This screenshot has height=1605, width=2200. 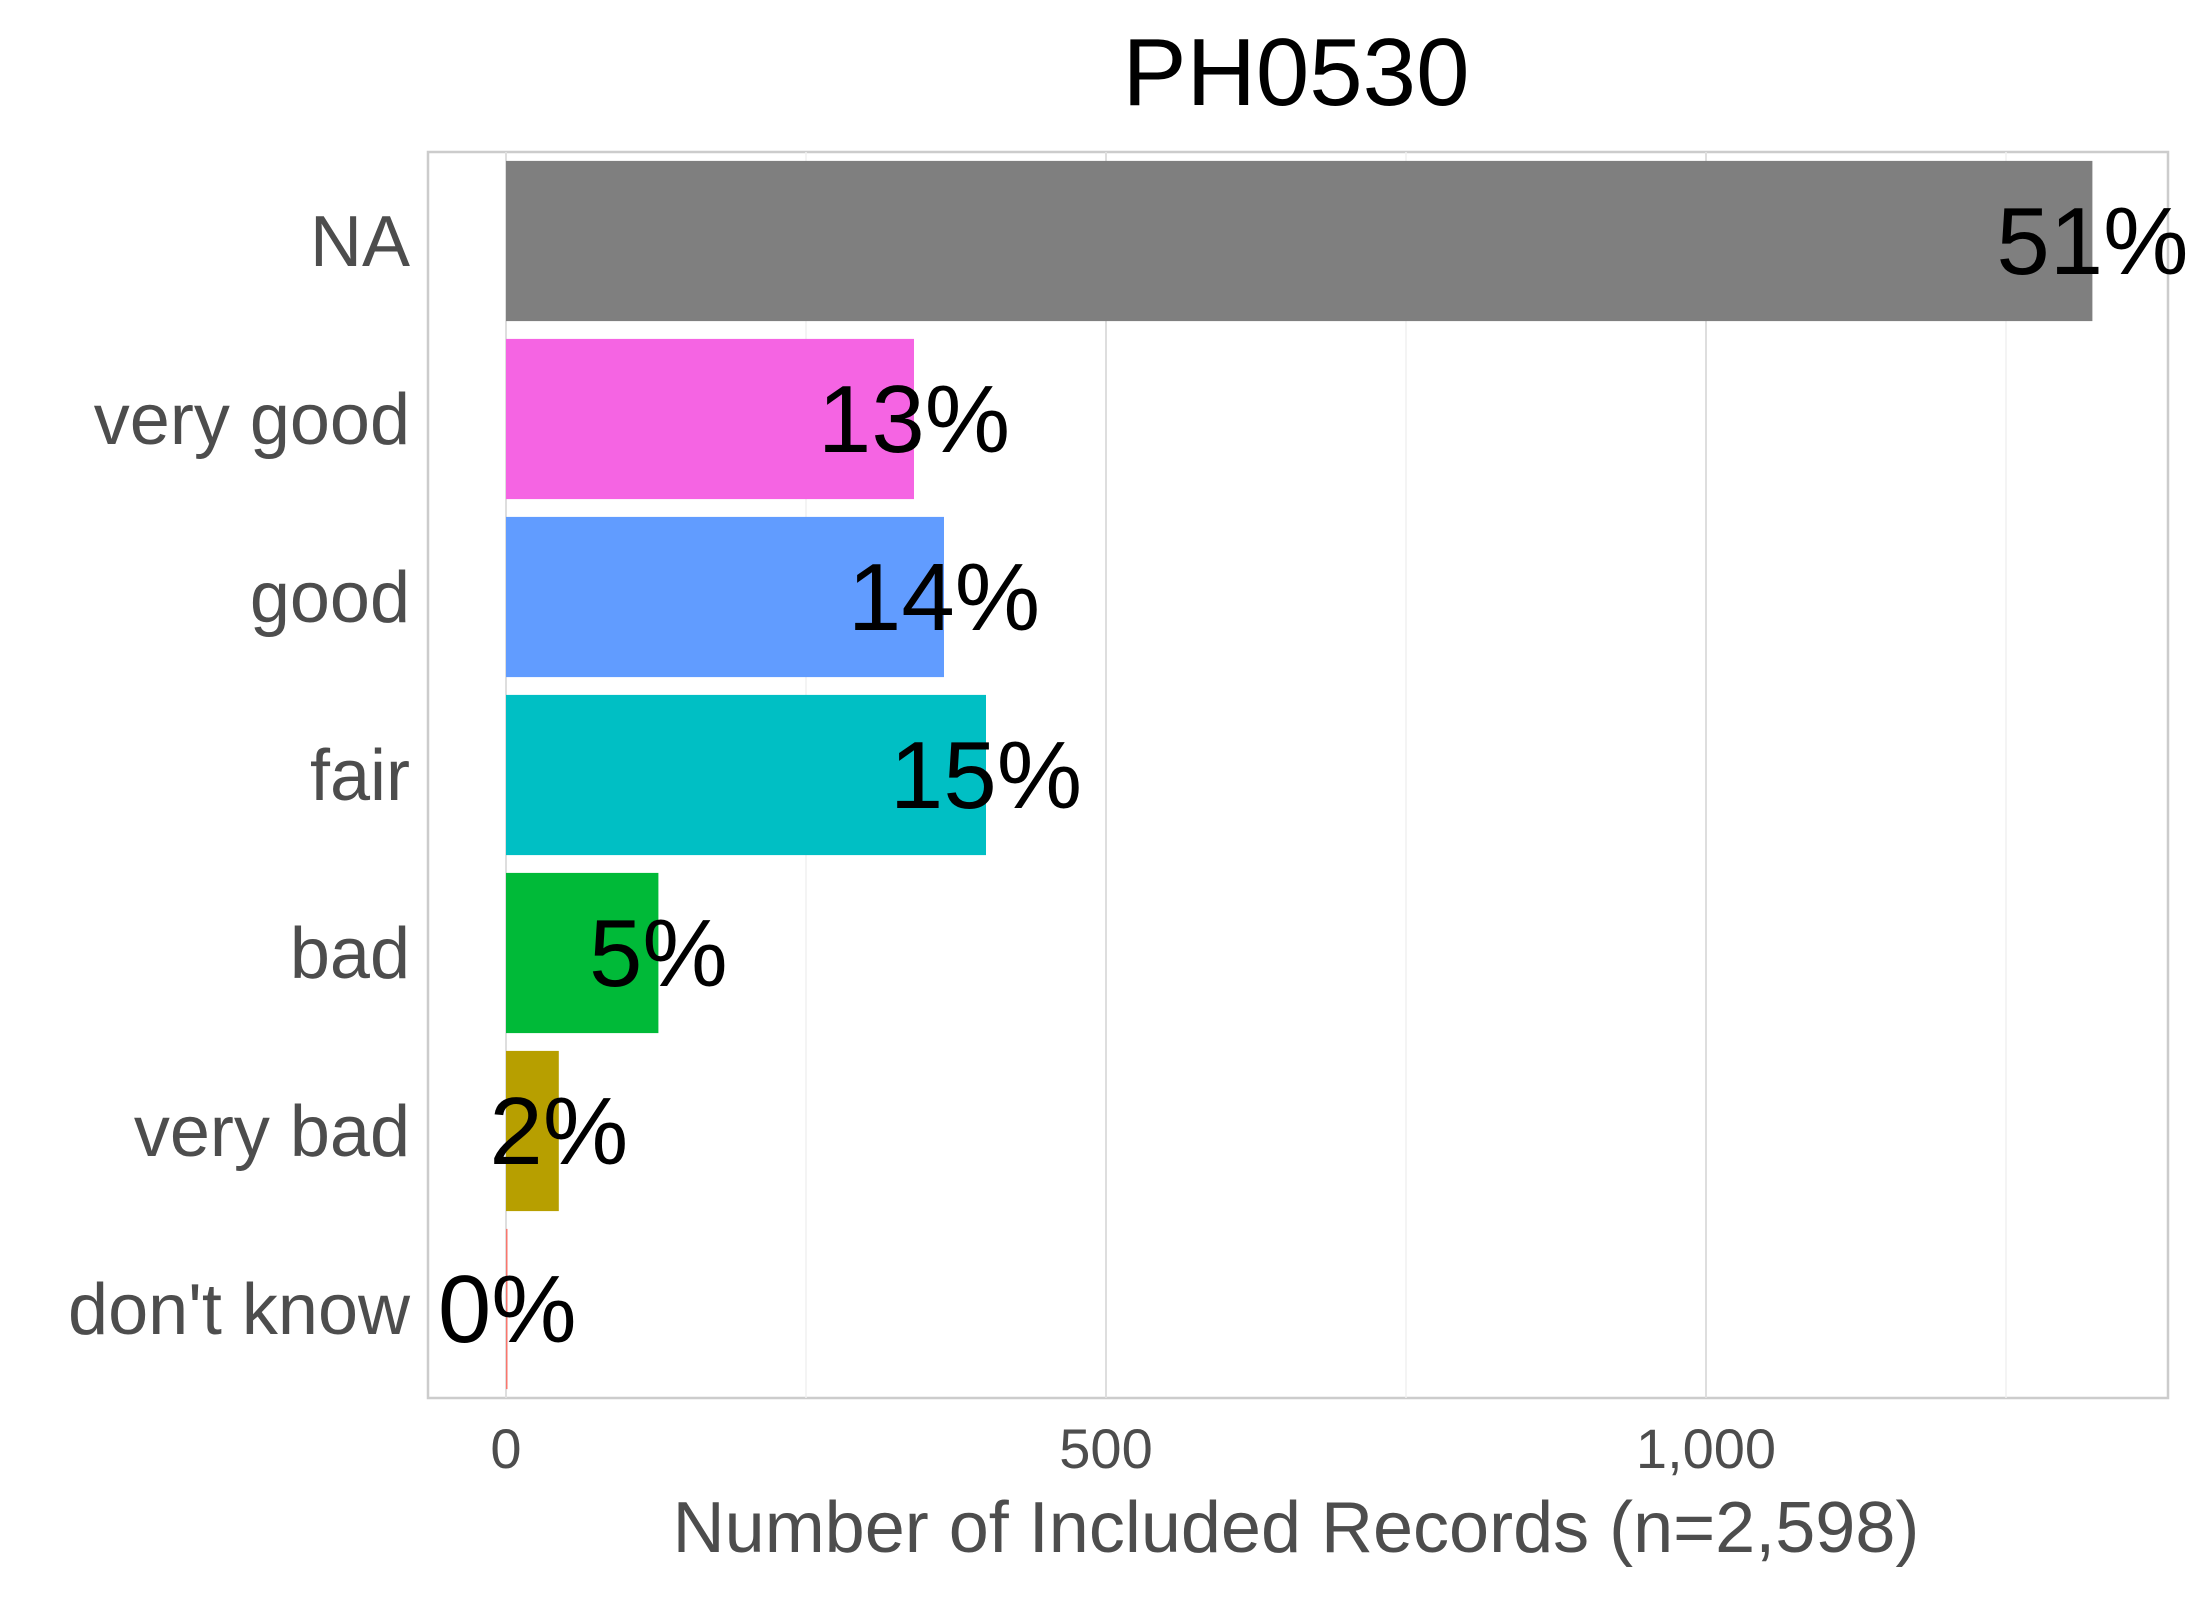 I want to click on bar-value-label: 5%, so click(x=658, y=953).